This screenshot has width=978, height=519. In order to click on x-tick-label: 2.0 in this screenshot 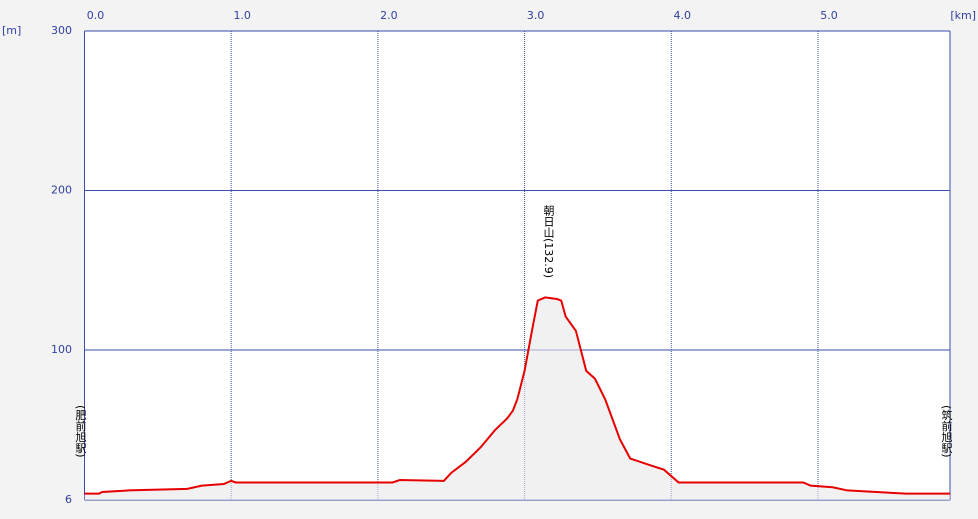, I will do `click(389, 15)`.